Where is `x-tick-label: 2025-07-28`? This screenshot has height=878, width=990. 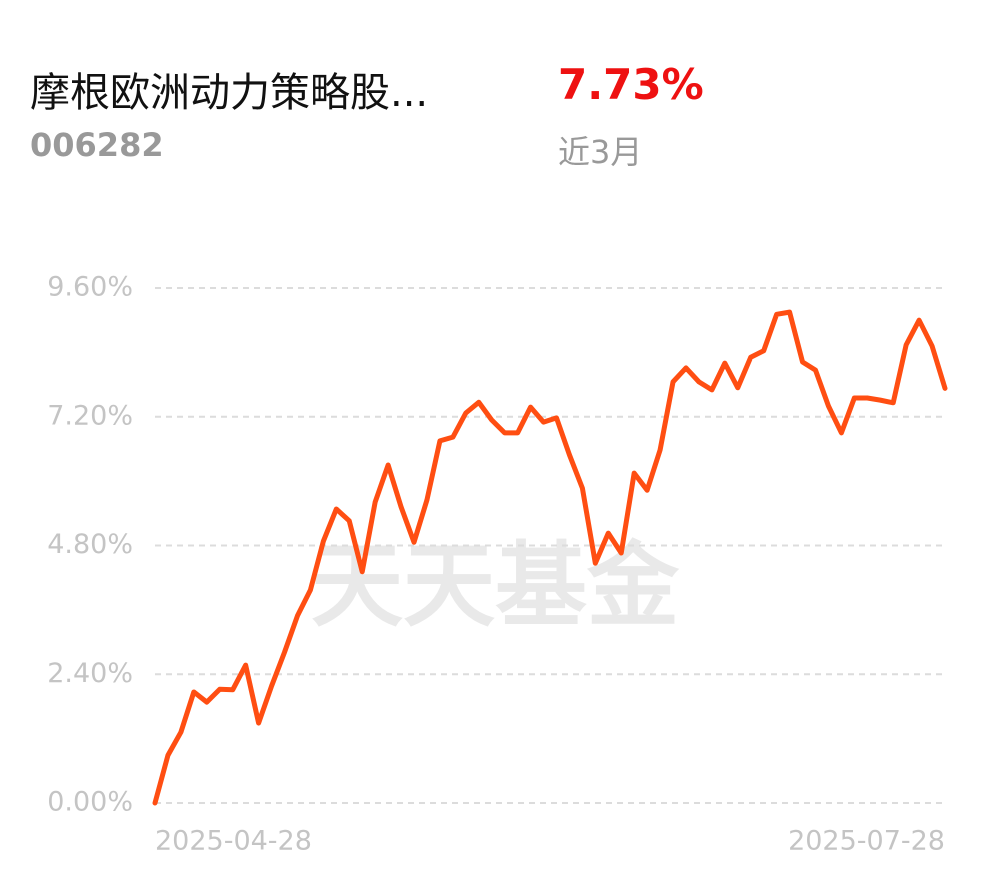
x-tick-label: 2025-07-28 is located at coordinates (866, 841).